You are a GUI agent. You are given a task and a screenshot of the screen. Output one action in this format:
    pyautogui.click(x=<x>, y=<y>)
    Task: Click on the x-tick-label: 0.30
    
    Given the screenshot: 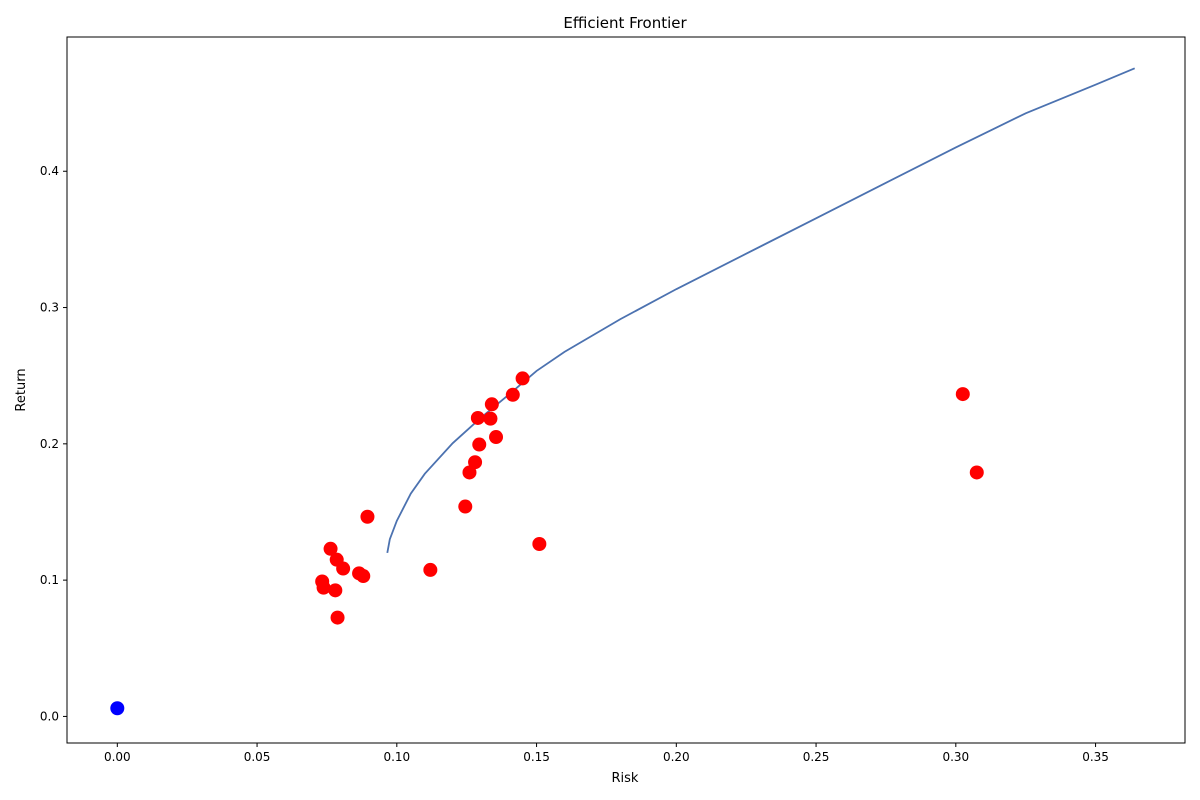 What is the action you would take?
    pyautogui.click(x=955, y=757)
    